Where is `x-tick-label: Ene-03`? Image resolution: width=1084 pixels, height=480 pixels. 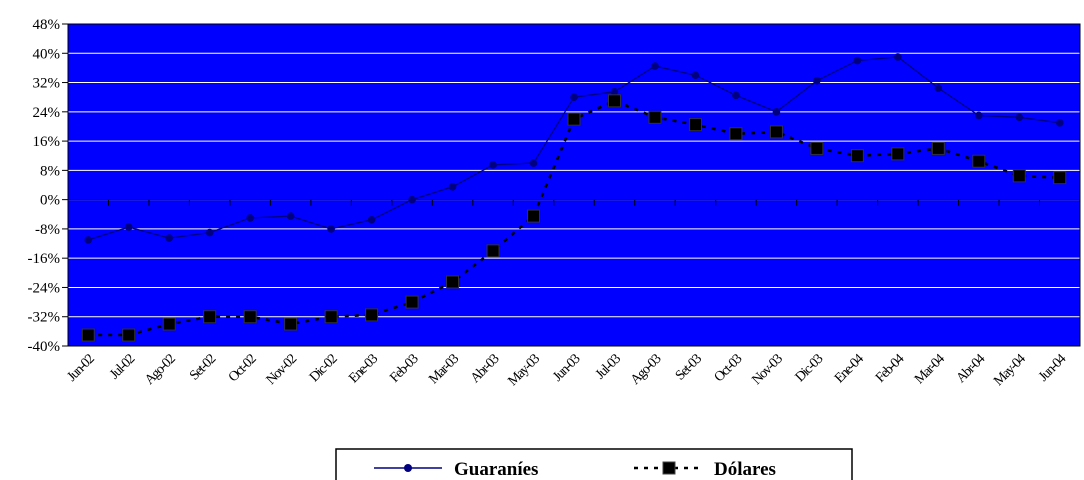 x-tick-label: Ene-03 is located at coordinates (363, 368).